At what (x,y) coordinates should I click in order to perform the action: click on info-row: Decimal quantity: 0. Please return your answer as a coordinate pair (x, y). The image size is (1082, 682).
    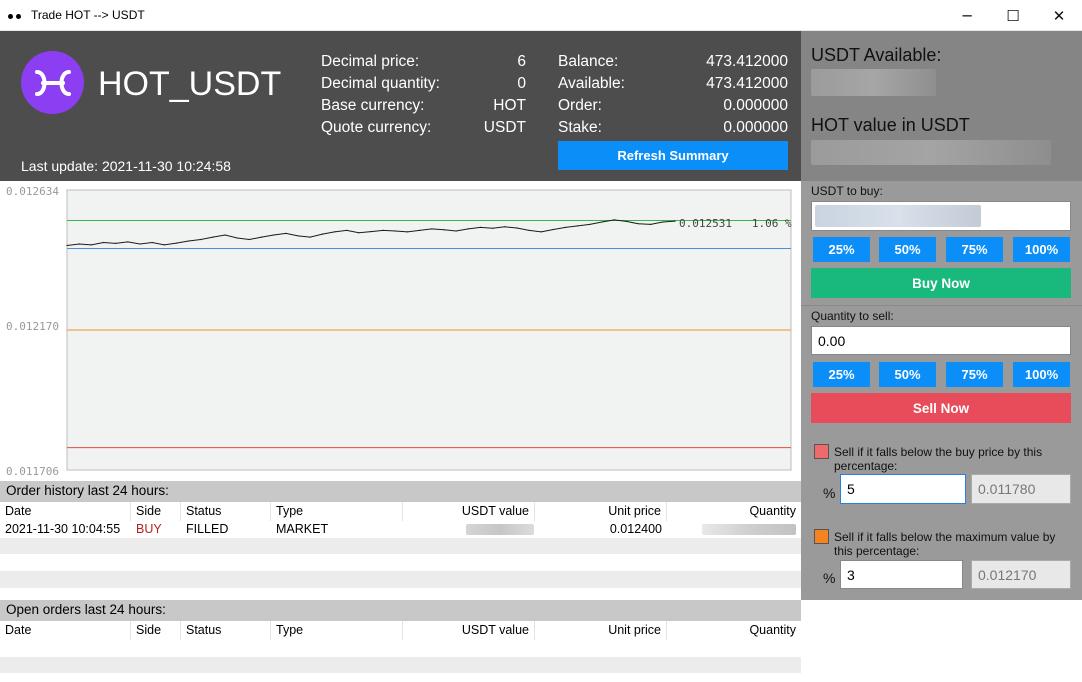
    Looking at the image, I should click on (423, 85).